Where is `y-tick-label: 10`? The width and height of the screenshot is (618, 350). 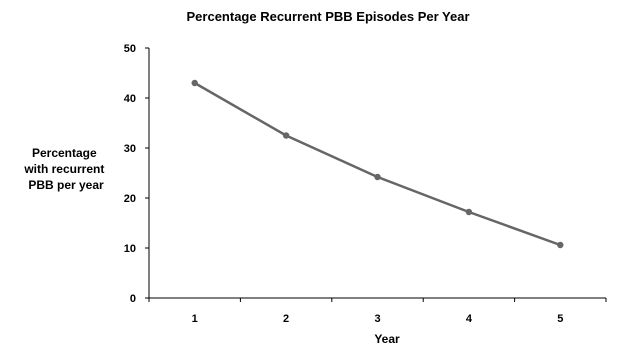 y-tick-label: 10 is located at coordinates (130, 249).